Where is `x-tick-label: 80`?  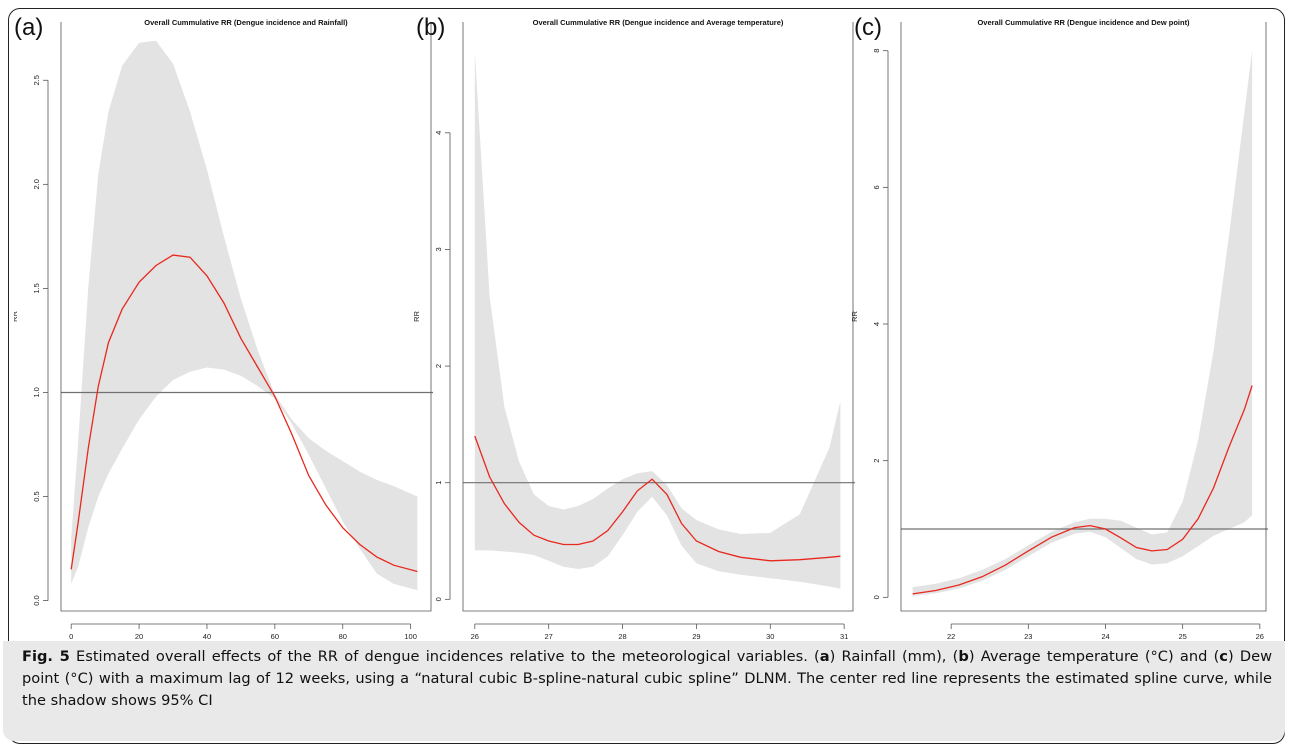
x-tick-label: 80 is located at coordinates (343, 635).